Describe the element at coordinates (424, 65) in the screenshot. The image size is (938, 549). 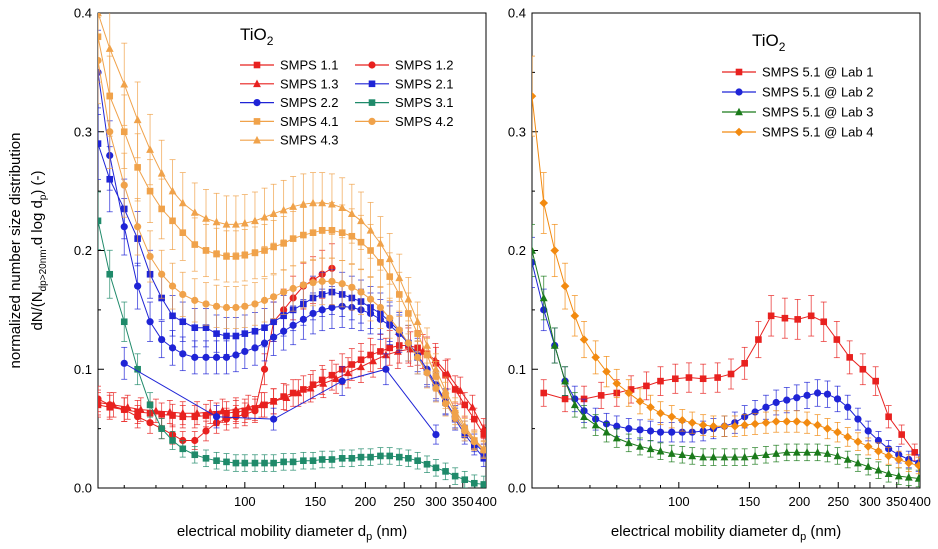
I see `legend-label: SMPS 1.2` at that location.